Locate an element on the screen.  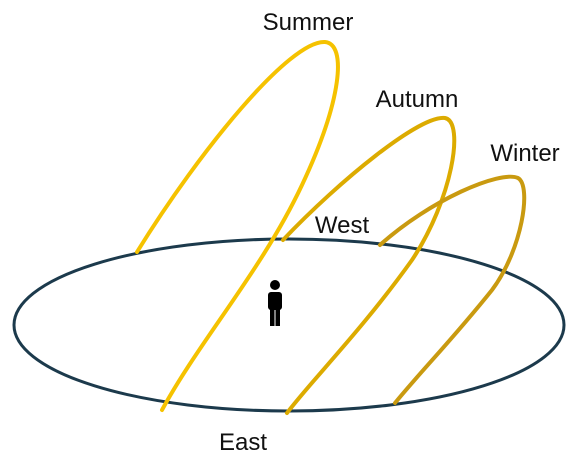
winter-path is located at coordinates (452, 289).